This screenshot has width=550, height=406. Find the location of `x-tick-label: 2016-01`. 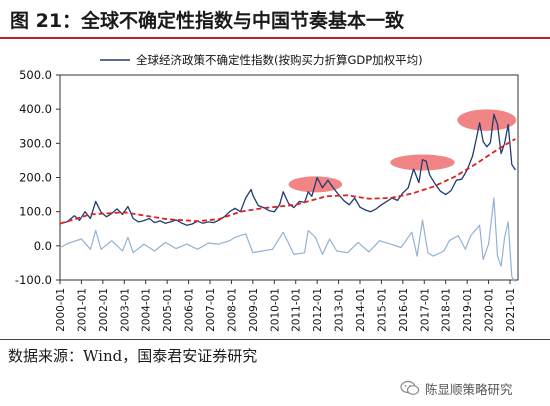

x-tick-label: 2016-01 is located at coordinates (404, 310).